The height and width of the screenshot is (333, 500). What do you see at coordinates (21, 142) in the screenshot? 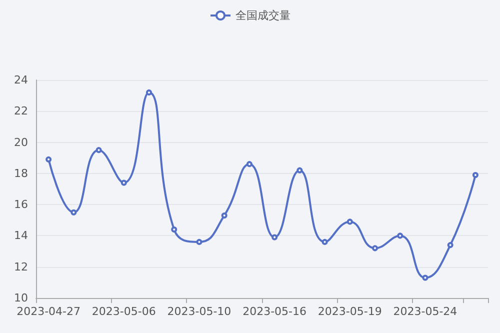
I see `y-tick-label: 20` at bounding box center [21, 142].